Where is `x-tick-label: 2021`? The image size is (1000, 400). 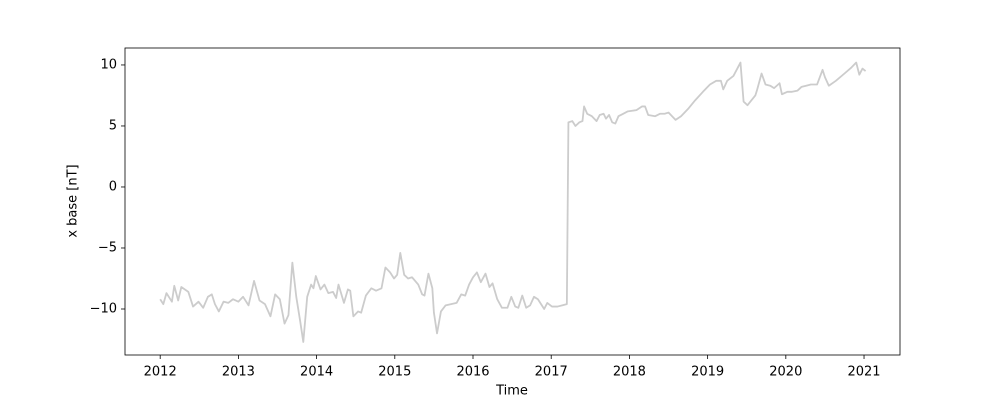
x-tick-label: 2021 is located at coordinates (863, 372).